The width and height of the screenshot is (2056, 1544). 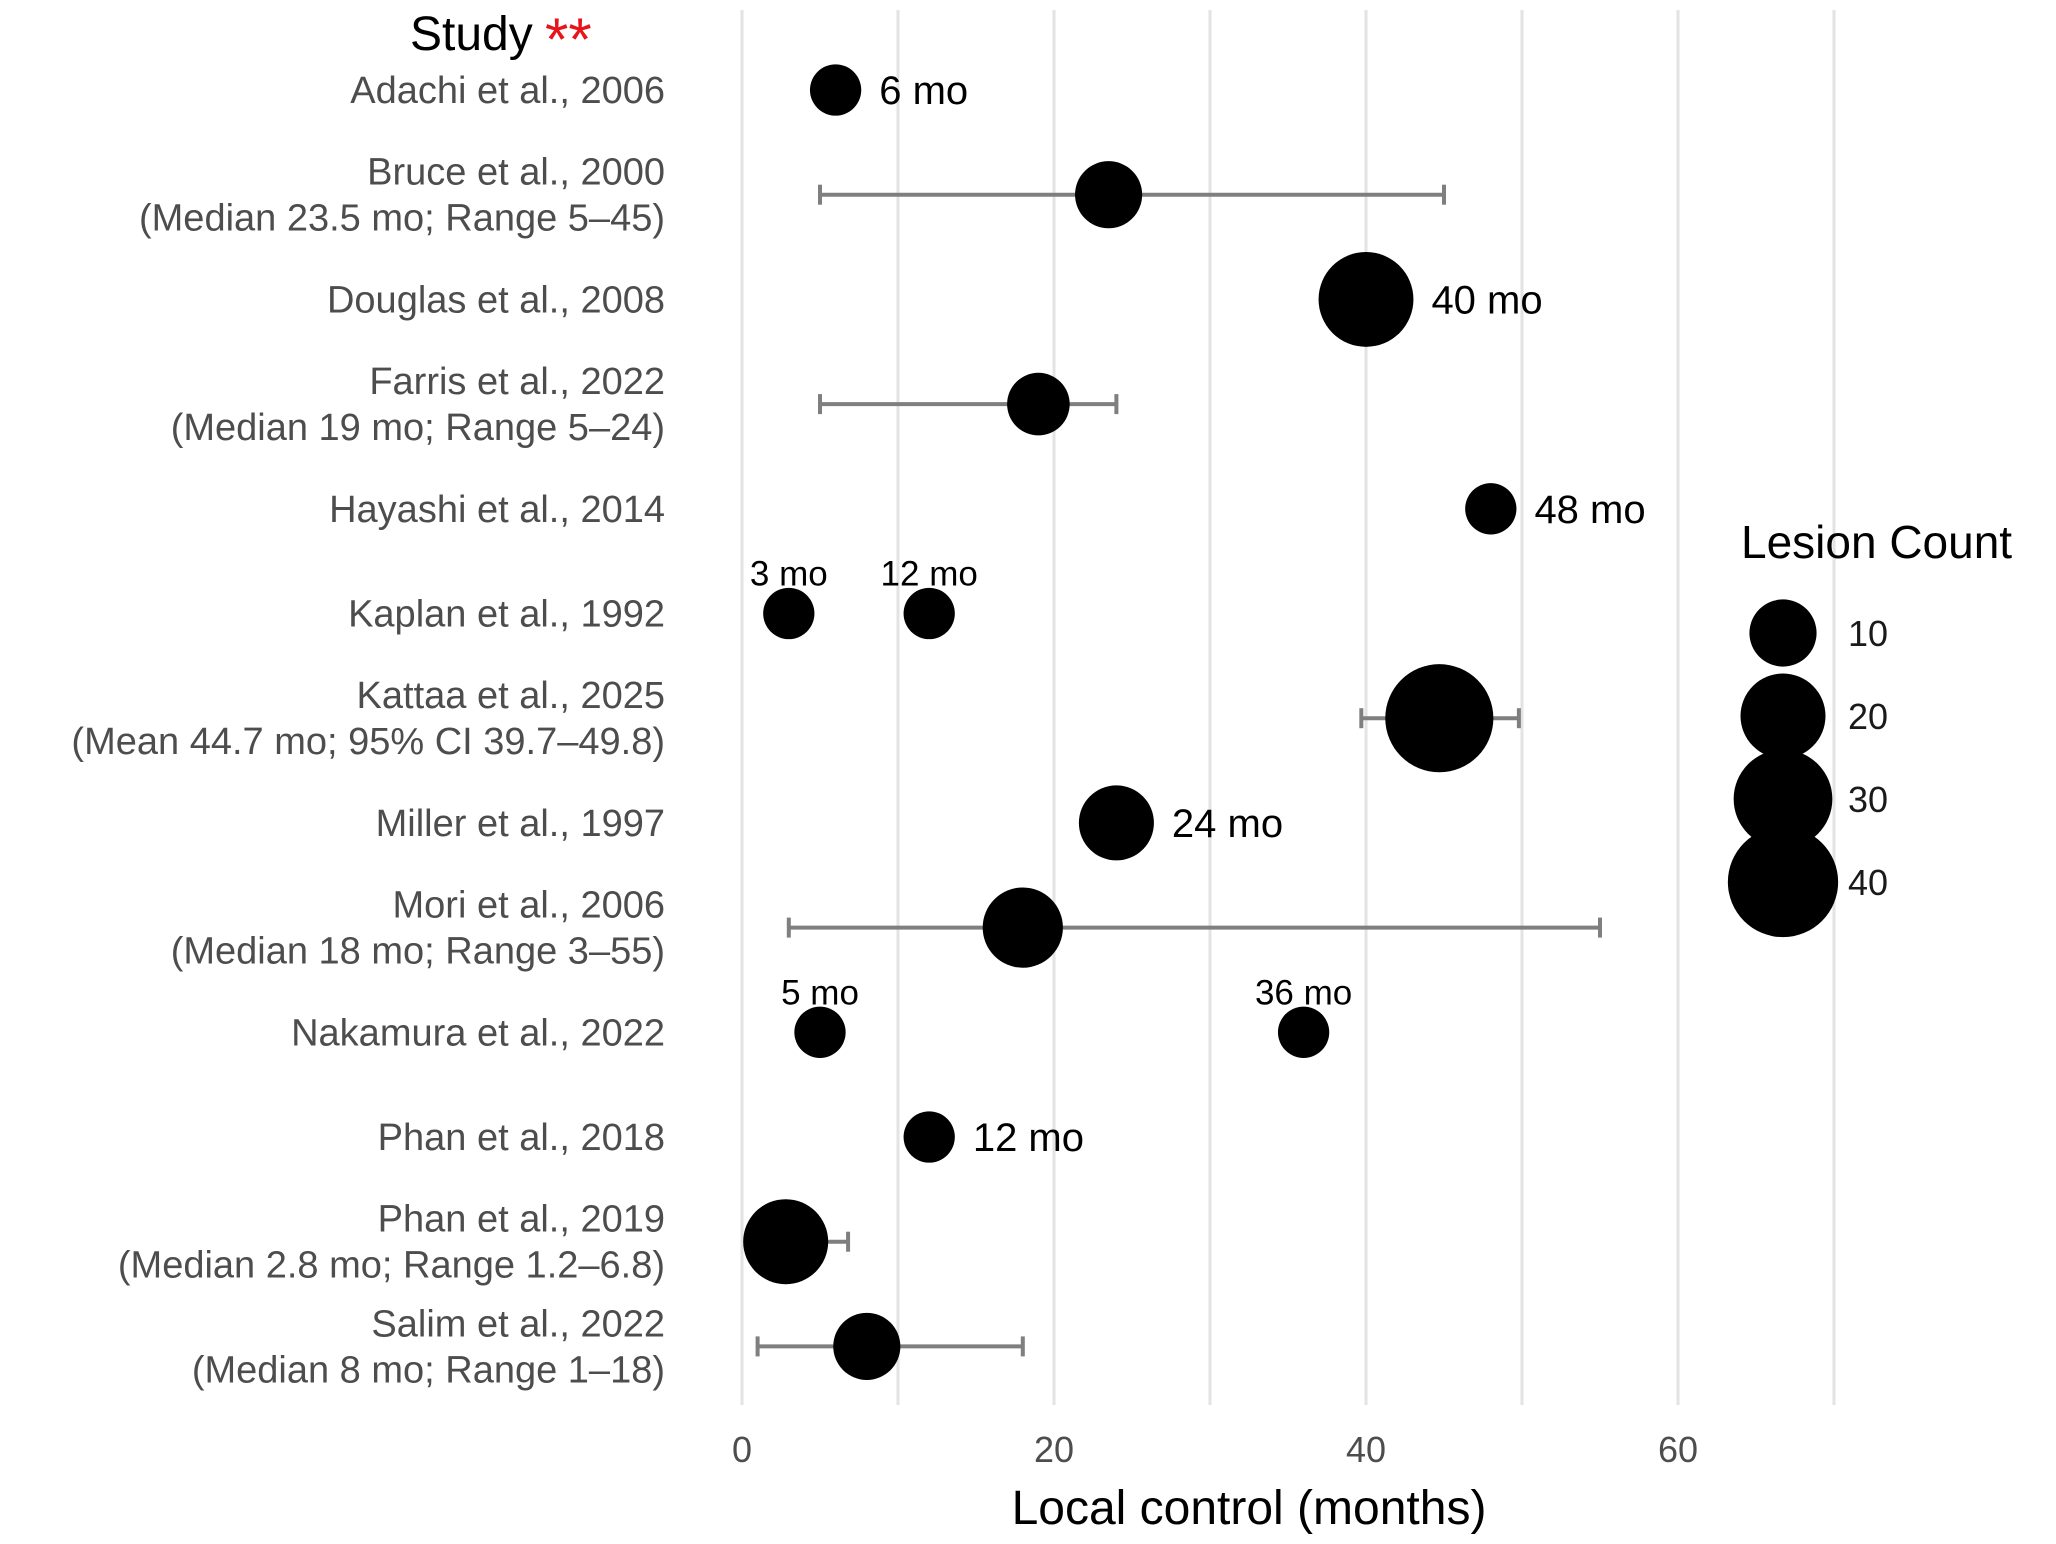 I want to click on study-label: Phan et al., 2018, so click(x=521, y=1138).